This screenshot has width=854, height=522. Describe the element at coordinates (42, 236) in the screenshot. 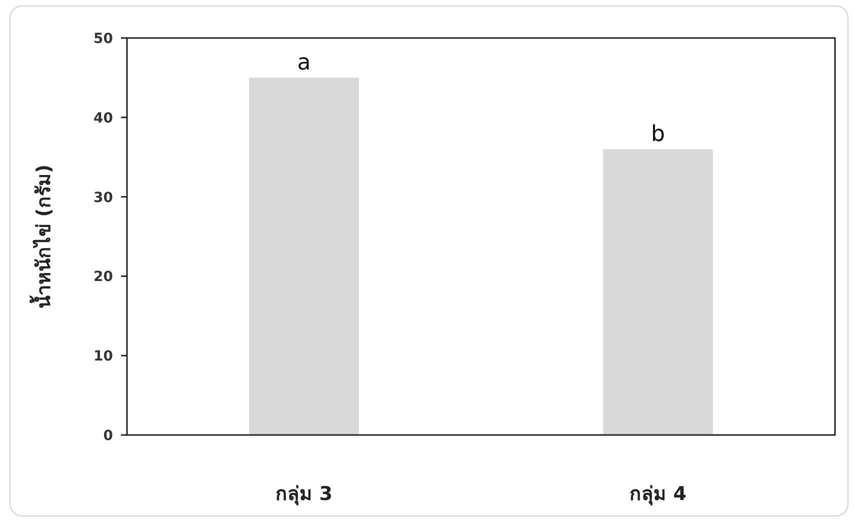

I see `y-axis-title: น้ำหนักไข่ (กรัม)` at that location.